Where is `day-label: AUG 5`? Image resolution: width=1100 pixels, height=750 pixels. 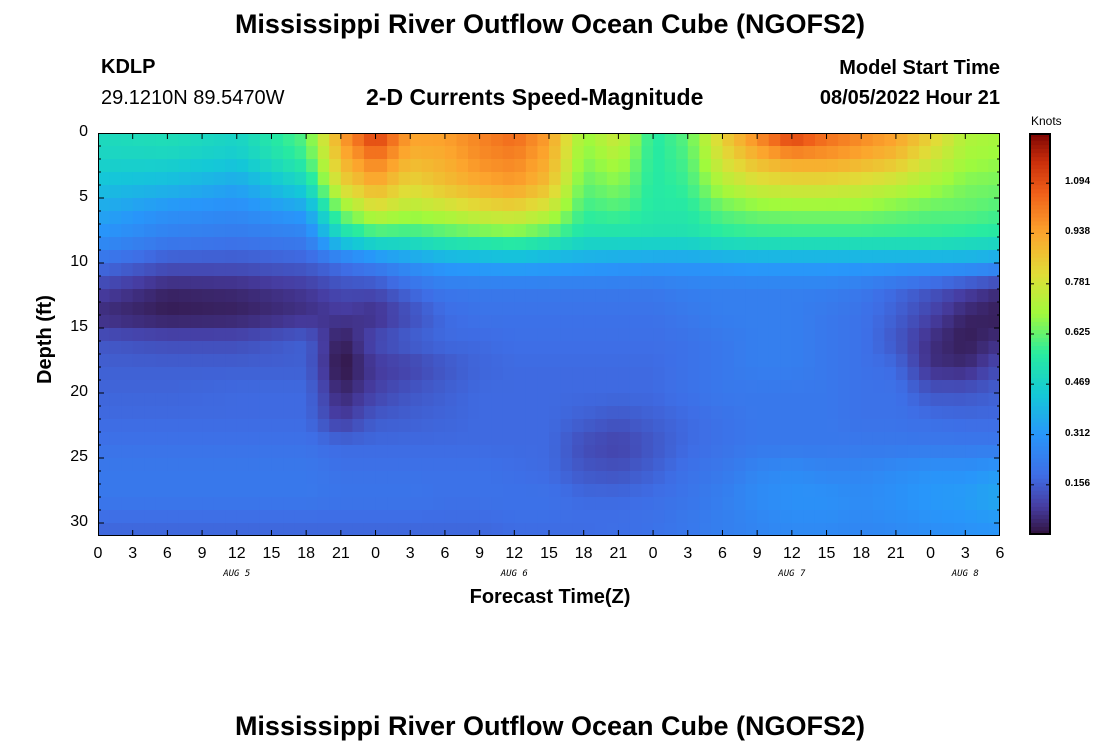 day-label: AUG 5 is located at coordinates (237, 574).